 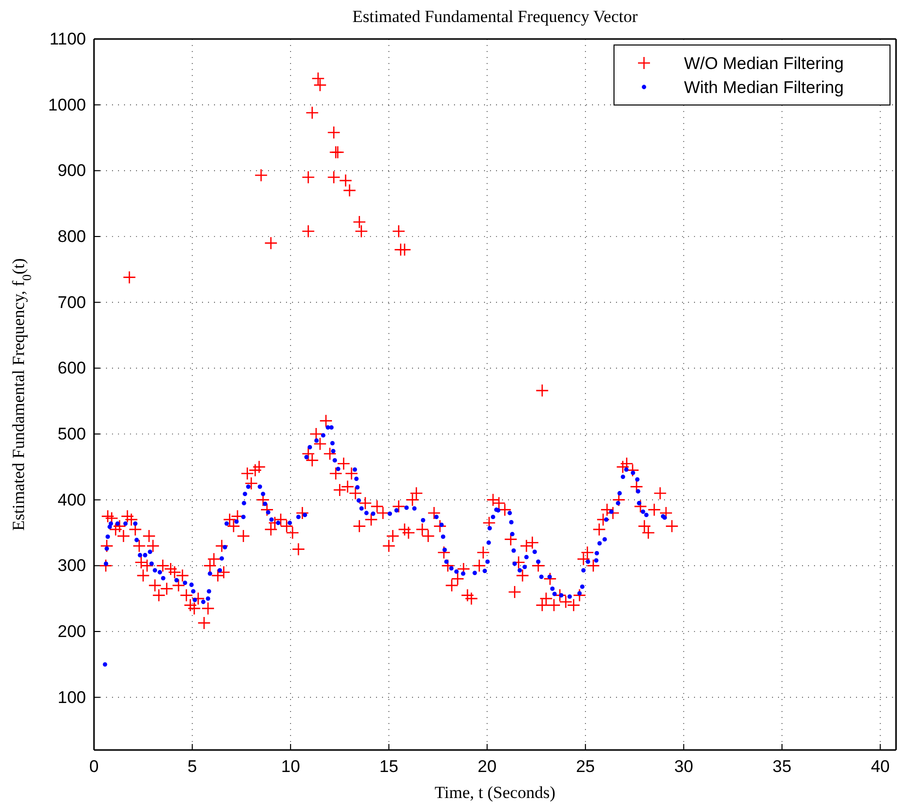 I want to click on y-tick-label: 100, so click(x=72, y=697).